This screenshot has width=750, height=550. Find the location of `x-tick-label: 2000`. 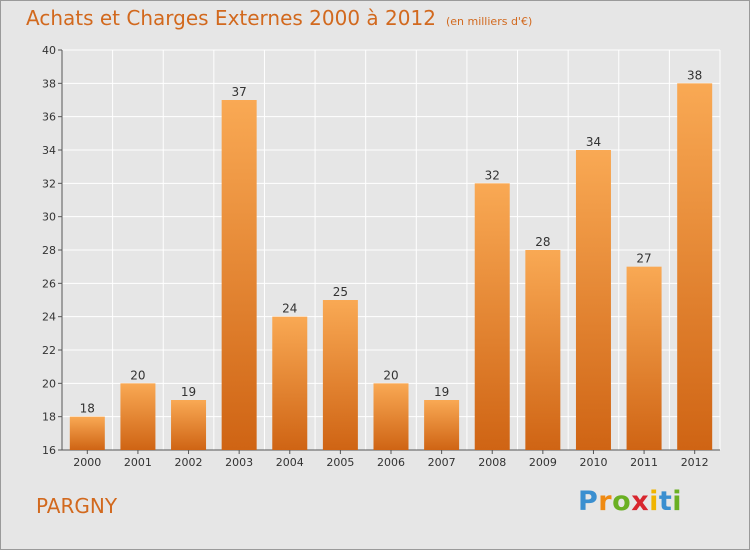

x-tick-label: 2000 is located at coordinates (87, 462).